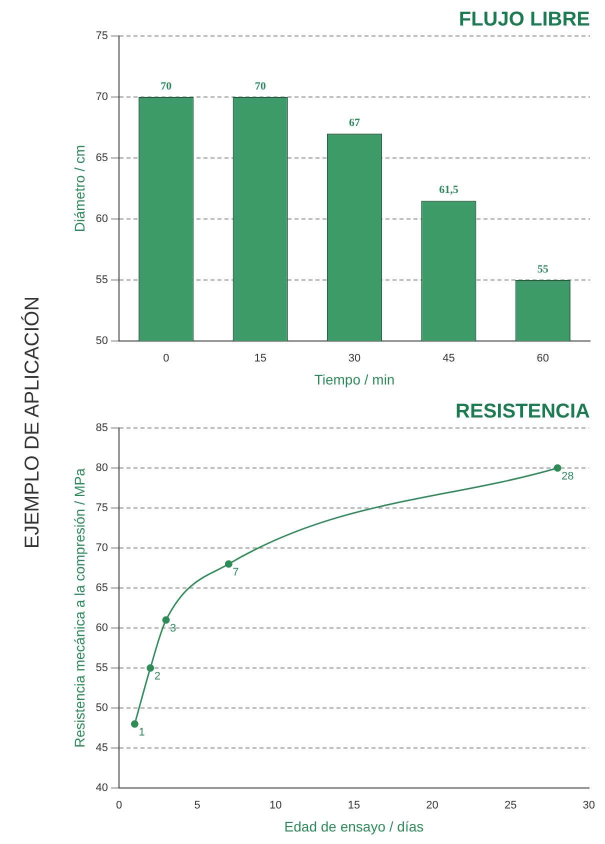 The image size is (605, 844). Describe the element at coordinates (523, 411) in the screenshot. I see `chart-title: RESISTENCIA` at that location.